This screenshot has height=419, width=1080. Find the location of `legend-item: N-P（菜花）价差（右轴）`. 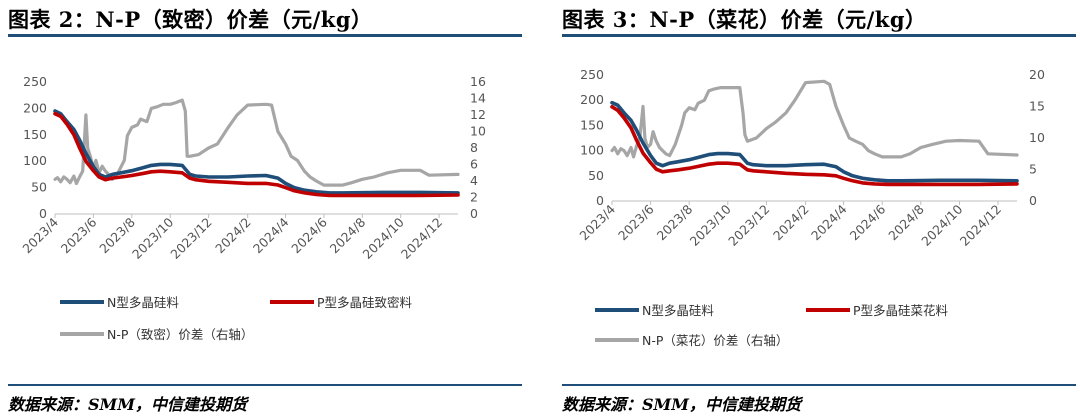

legend-item: N-P（菜花）价差（右轴） is located at coordinates (691, 340).